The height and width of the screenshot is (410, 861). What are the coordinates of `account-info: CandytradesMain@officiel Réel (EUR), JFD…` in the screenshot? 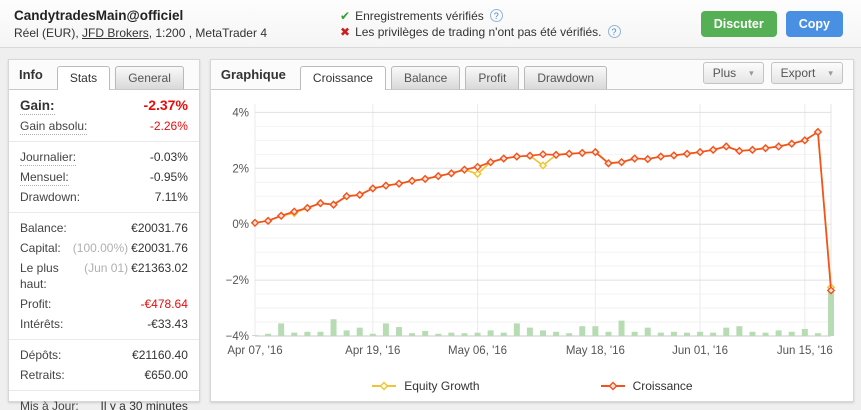 It's located at (177, 24).